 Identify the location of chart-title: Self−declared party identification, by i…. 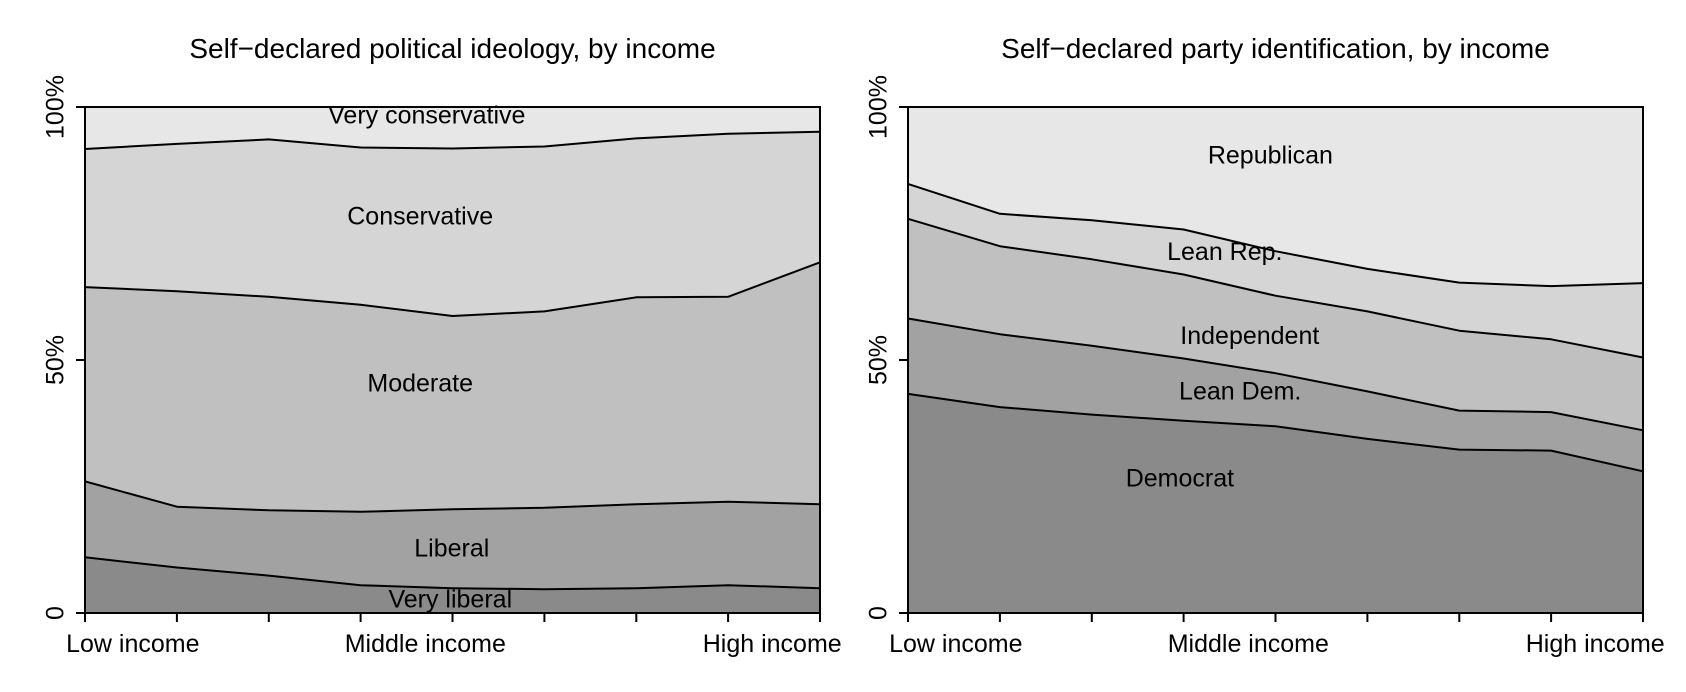
(1275, 48).